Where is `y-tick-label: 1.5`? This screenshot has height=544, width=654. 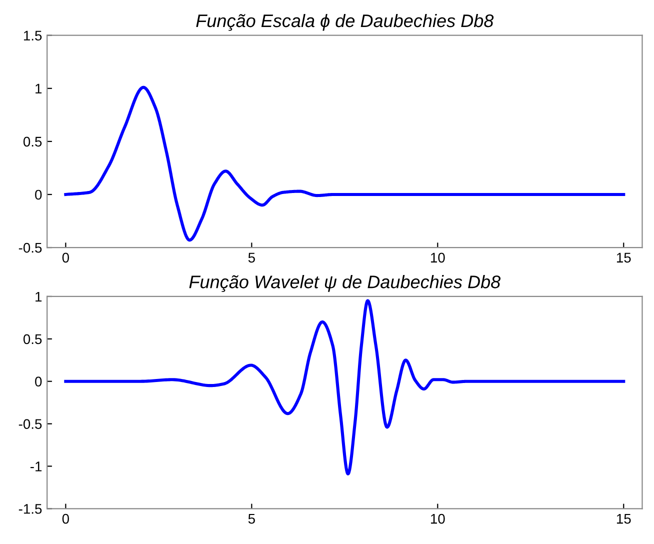
y-tick-label: 1.5 is located at coordinates (33, 35).